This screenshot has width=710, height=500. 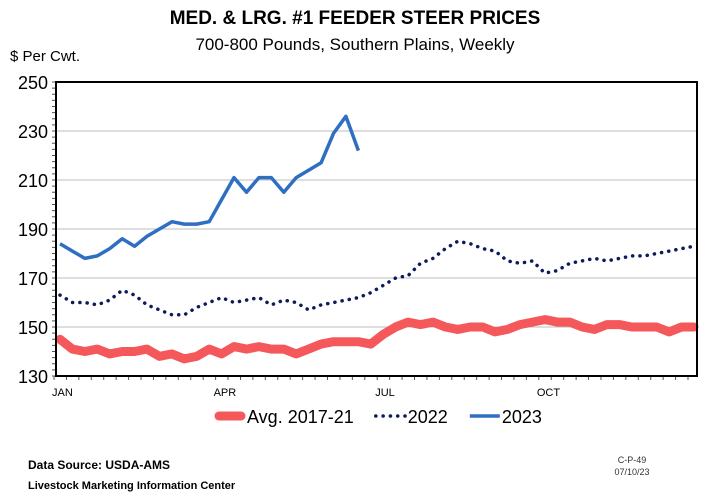 What do you see at coordinates (522, 417) in the screenshot?
I see `legend-label: 2023` at bounding box center [522, 417].